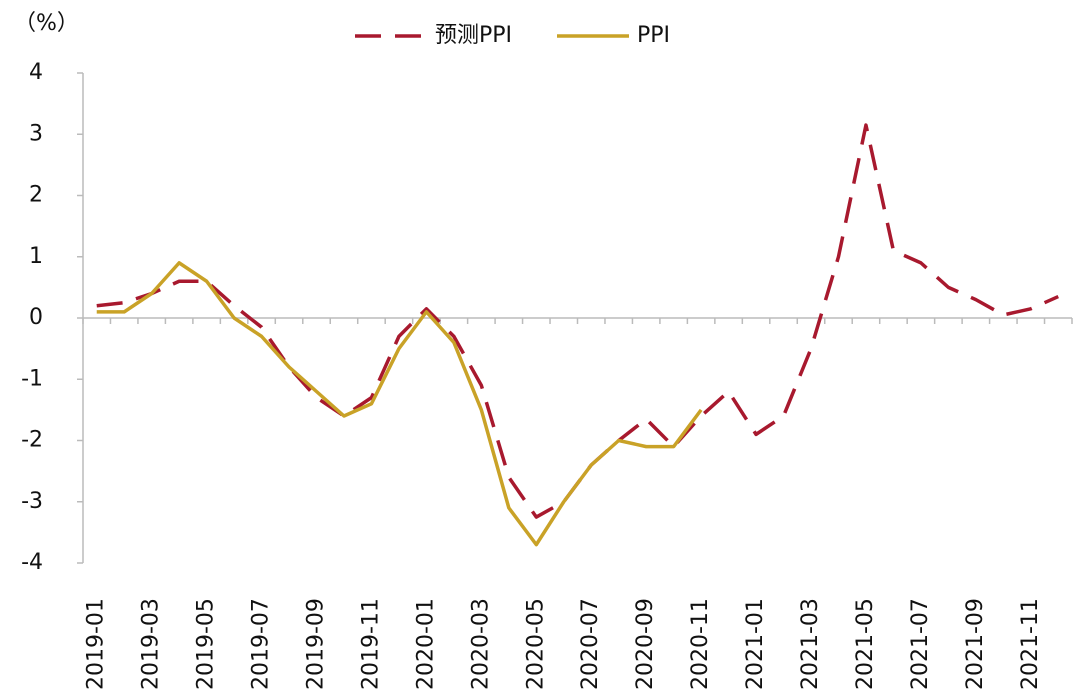  What do you see at coordinates (473, 35) in the screenshot?
I see `legend-label: 预测PPI` at bounding box center [473, 35].